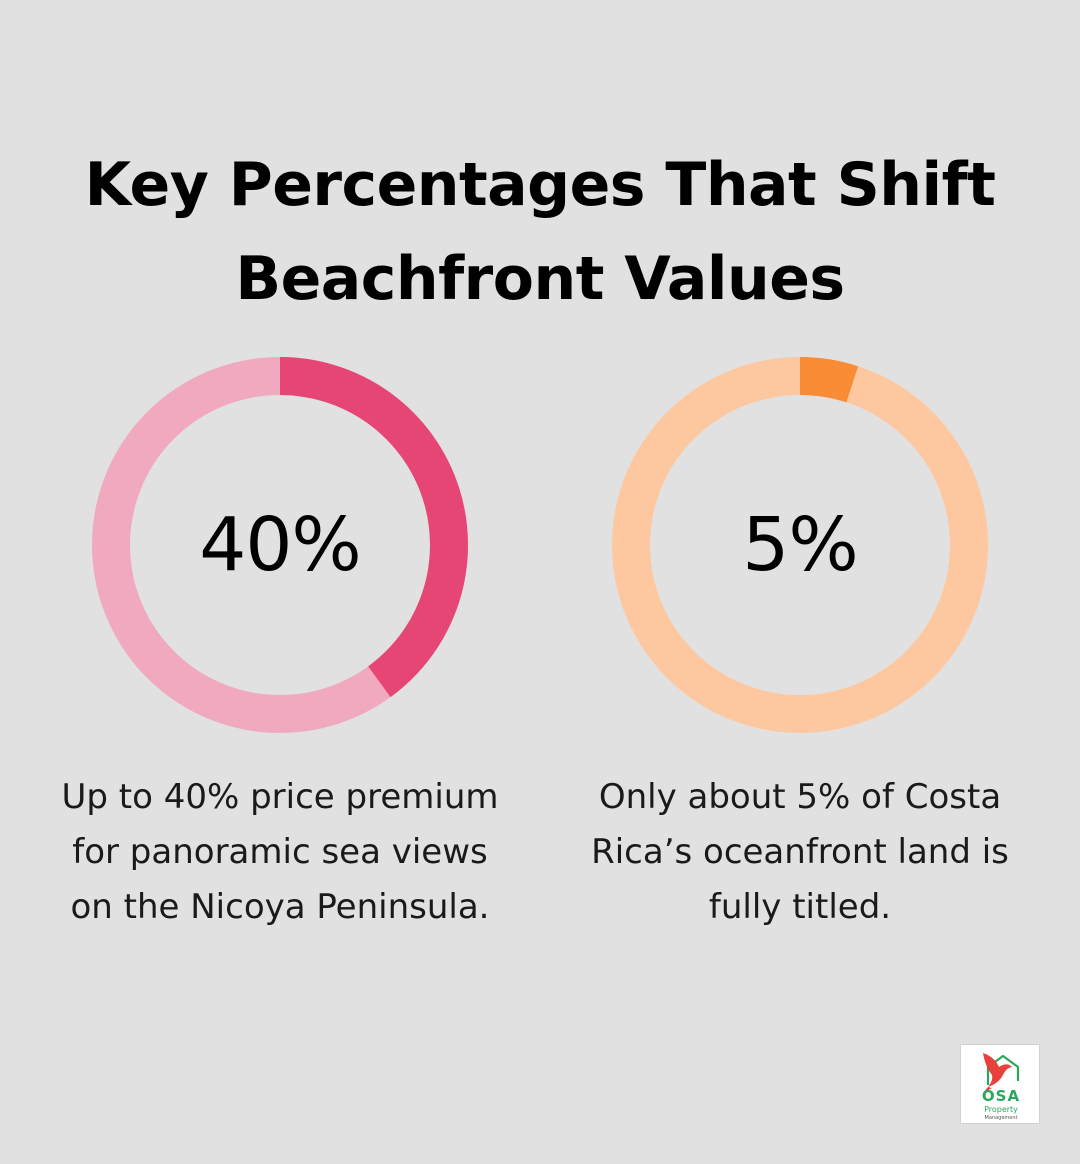 Image resolution: width=1080 pixels, height=1164 pixels. What do you see at coordinates (997, 1070) in the screenshot?
I see `logo-bird-shape` at bounding box center [997, 1070].